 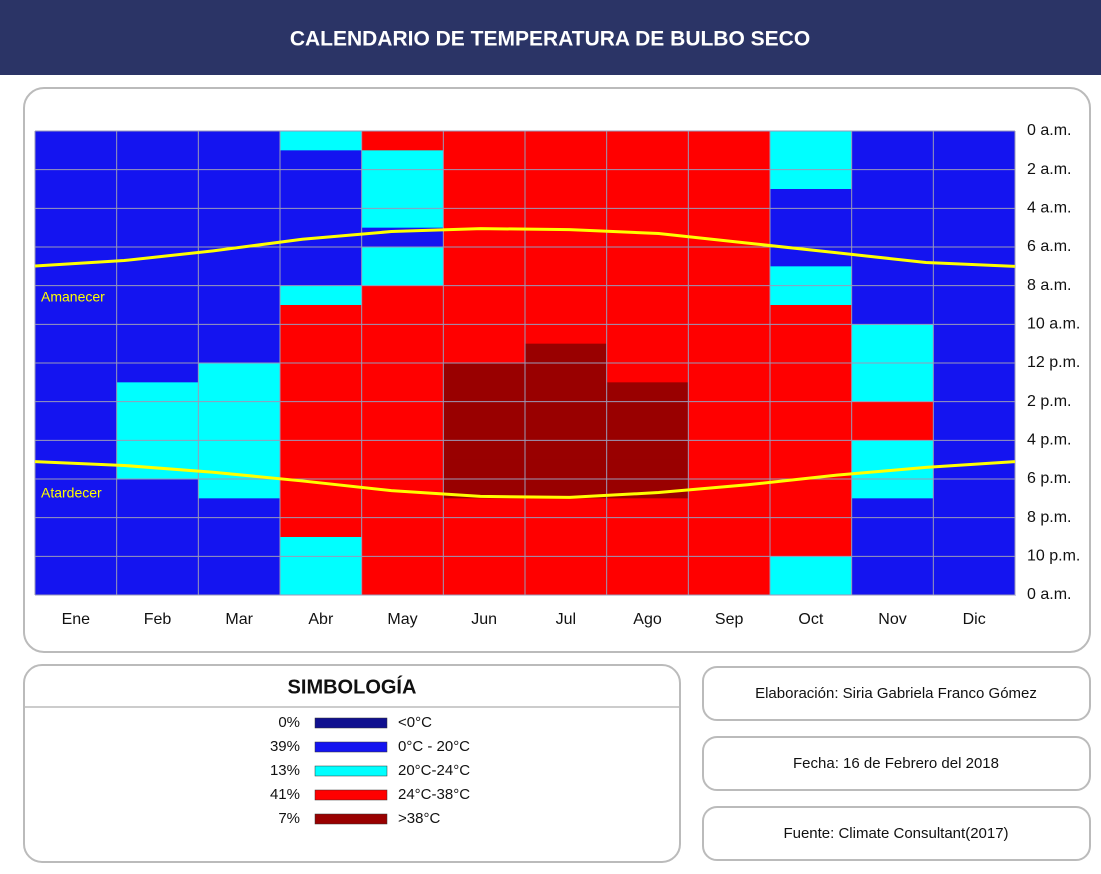 I want to click on legend-title: SIMBOLOGÍA, so click(x=352, y=686).